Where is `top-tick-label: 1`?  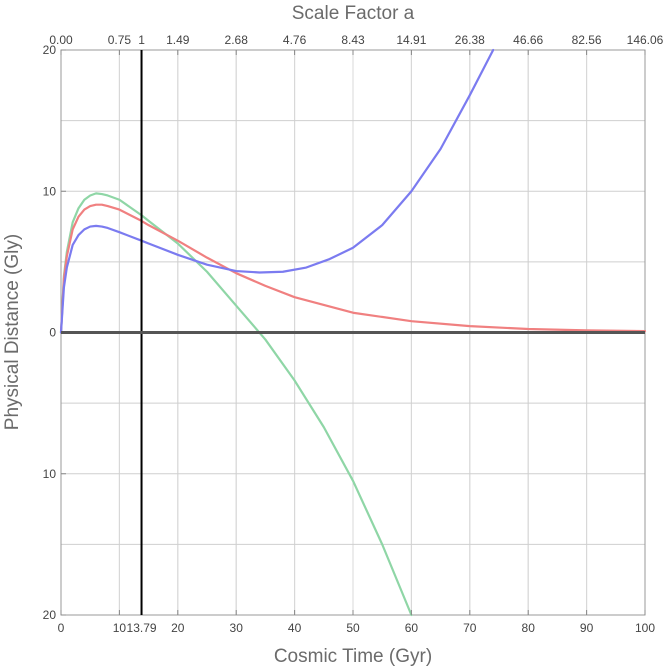
top-tick-label: 1 is located at coordinates (141, 40).